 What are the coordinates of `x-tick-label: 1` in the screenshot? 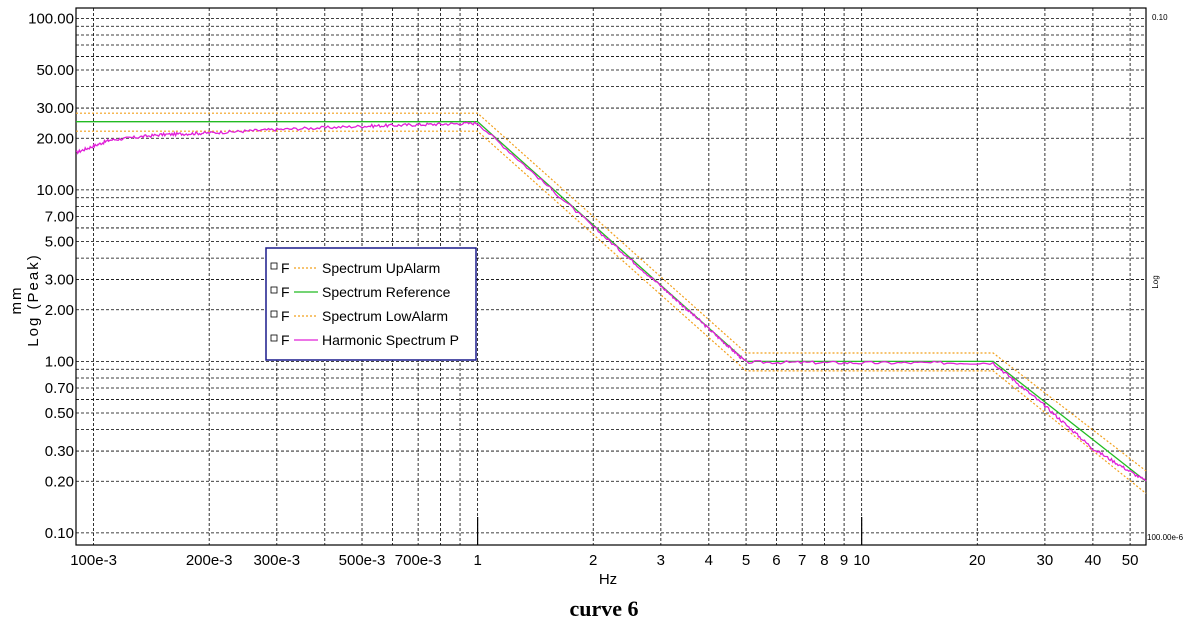 It's located at (477, 560).